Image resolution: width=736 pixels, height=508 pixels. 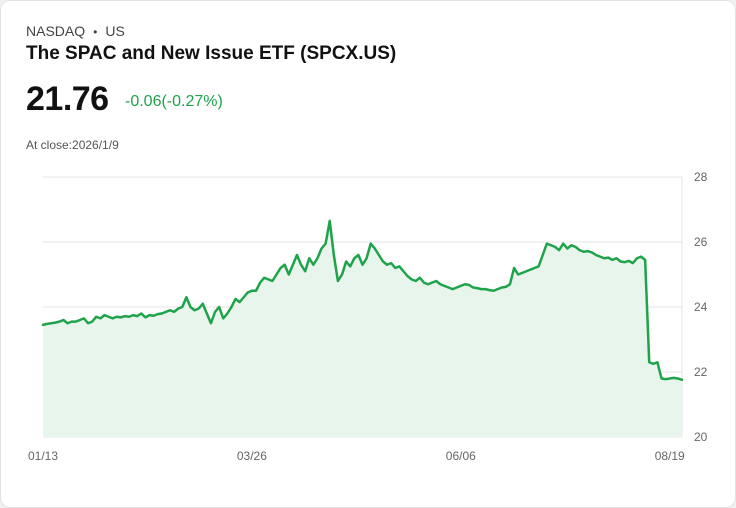 What do you see at coordinates (701, 177) in the screenshot?
I see `y-tick-label: 28` at bounding box center [701, 177].